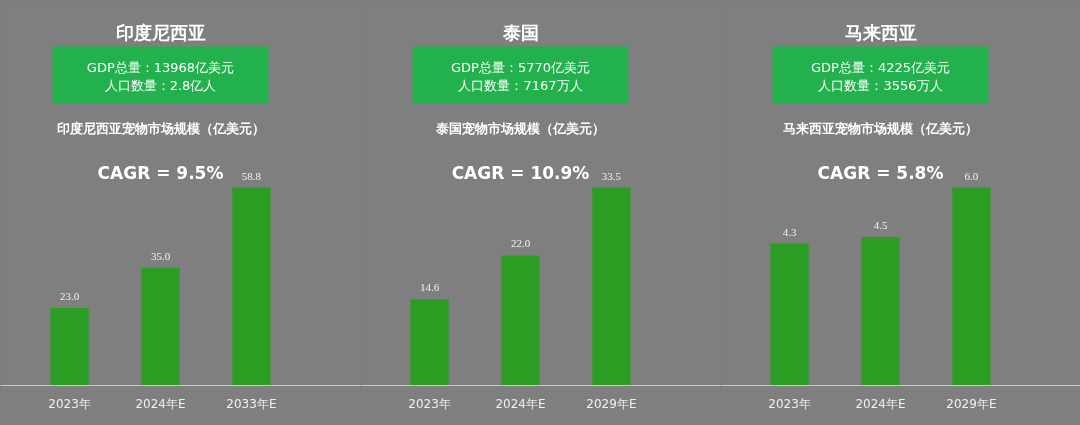  I want to click on chart-title: 马来西亚, so click(880, 32).